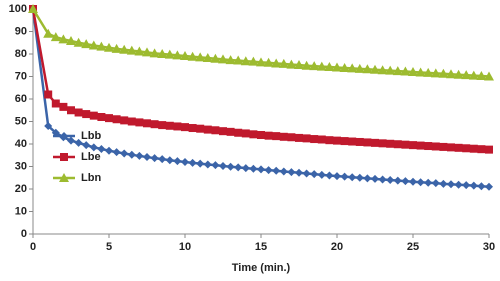 Image resolution: width=500 pixels, height=281 pixels. What do you see at coordinates (21, 54) in the screenshot?
I see `y-tick-label: 80` at bounding box center [21, 54].